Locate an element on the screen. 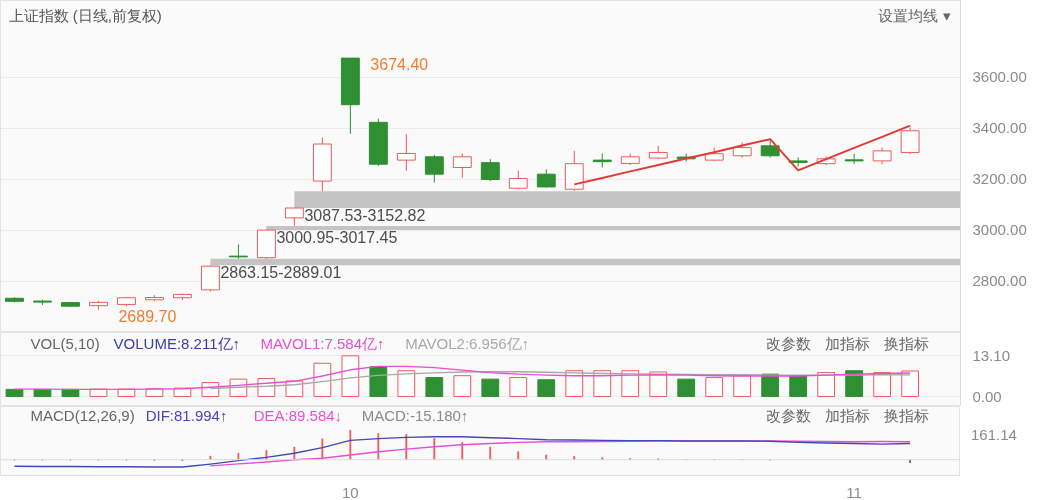 This screenshot has height=500, width=1038. annotation: 改参数 is located at coordinates (788, 343).